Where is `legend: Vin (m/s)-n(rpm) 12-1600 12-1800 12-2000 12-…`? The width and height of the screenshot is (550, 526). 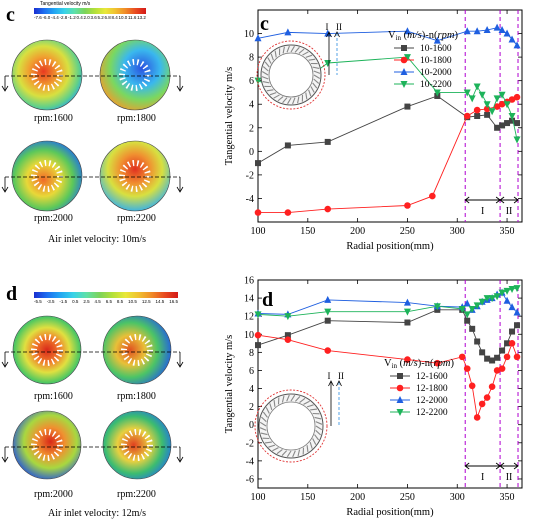 legend: Vin (m/s)-n(rpm) 12-1600 12-1800 12-2000 12-… is located at coordinates (419, 388).